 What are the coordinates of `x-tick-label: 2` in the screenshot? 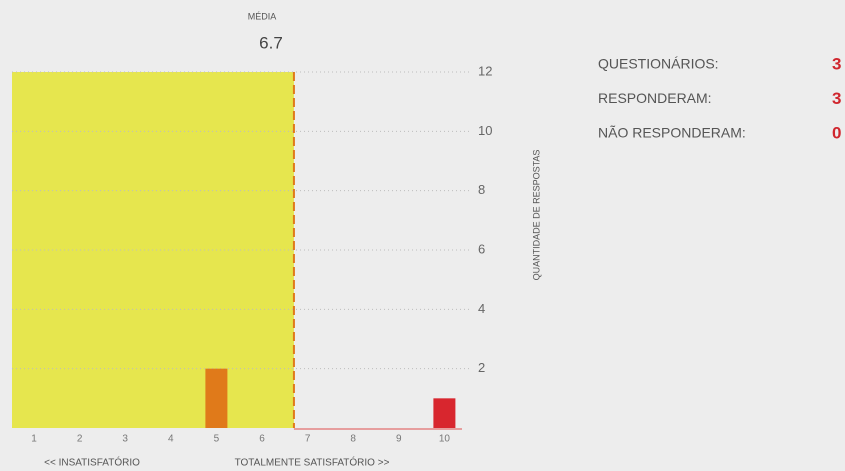 It's located at (80, 439).